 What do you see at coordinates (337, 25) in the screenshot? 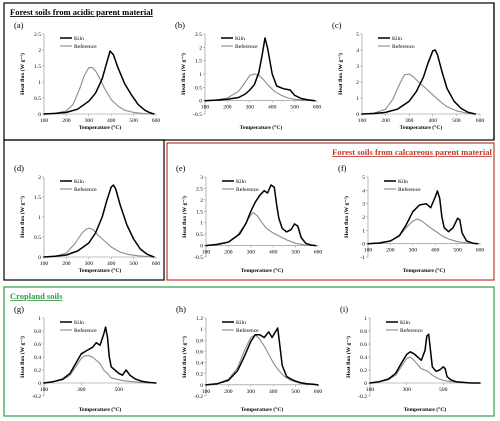
I see `panel-letter: (c)` at bounding box center [337, 25].